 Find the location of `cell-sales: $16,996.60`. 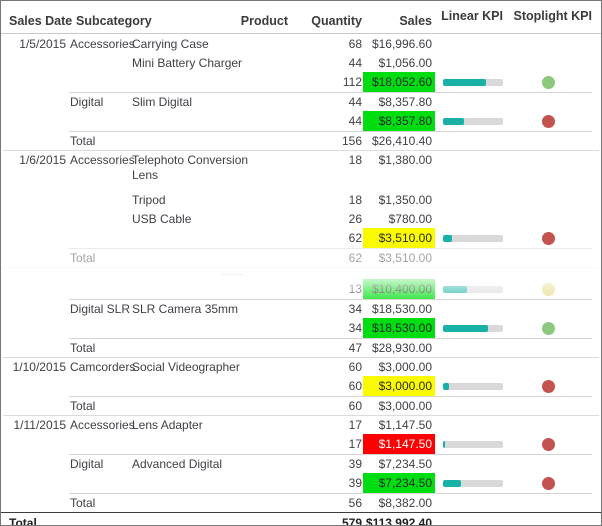

cell-sales: $16,996.60 is located at coordinates (401, 43).